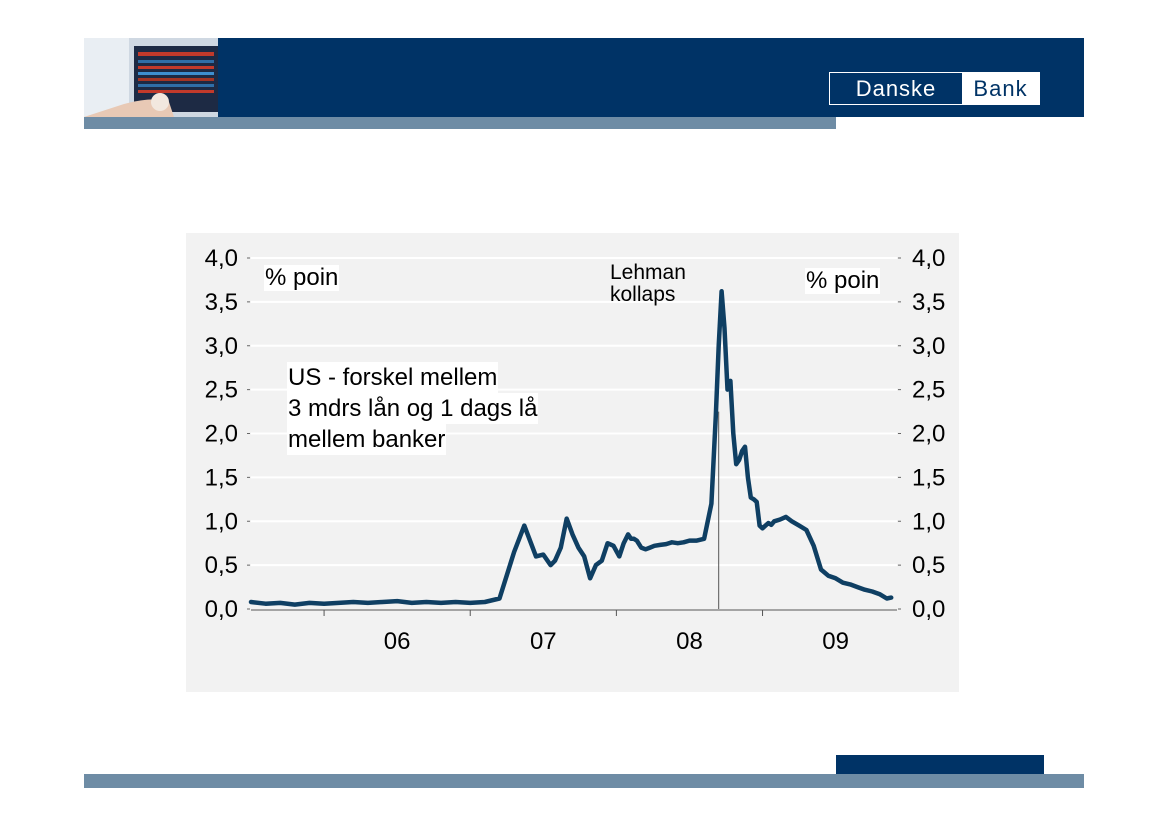  I want to click on logo-text-danske: Danske, so click(896, 88).